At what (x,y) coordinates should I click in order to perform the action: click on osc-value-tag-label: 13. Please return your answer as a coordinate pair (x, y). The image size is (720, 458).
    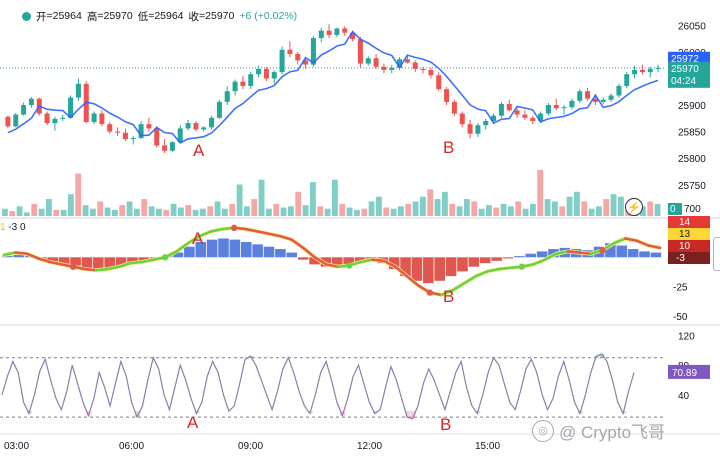
    Looking at the image, I should click on (685, 234).